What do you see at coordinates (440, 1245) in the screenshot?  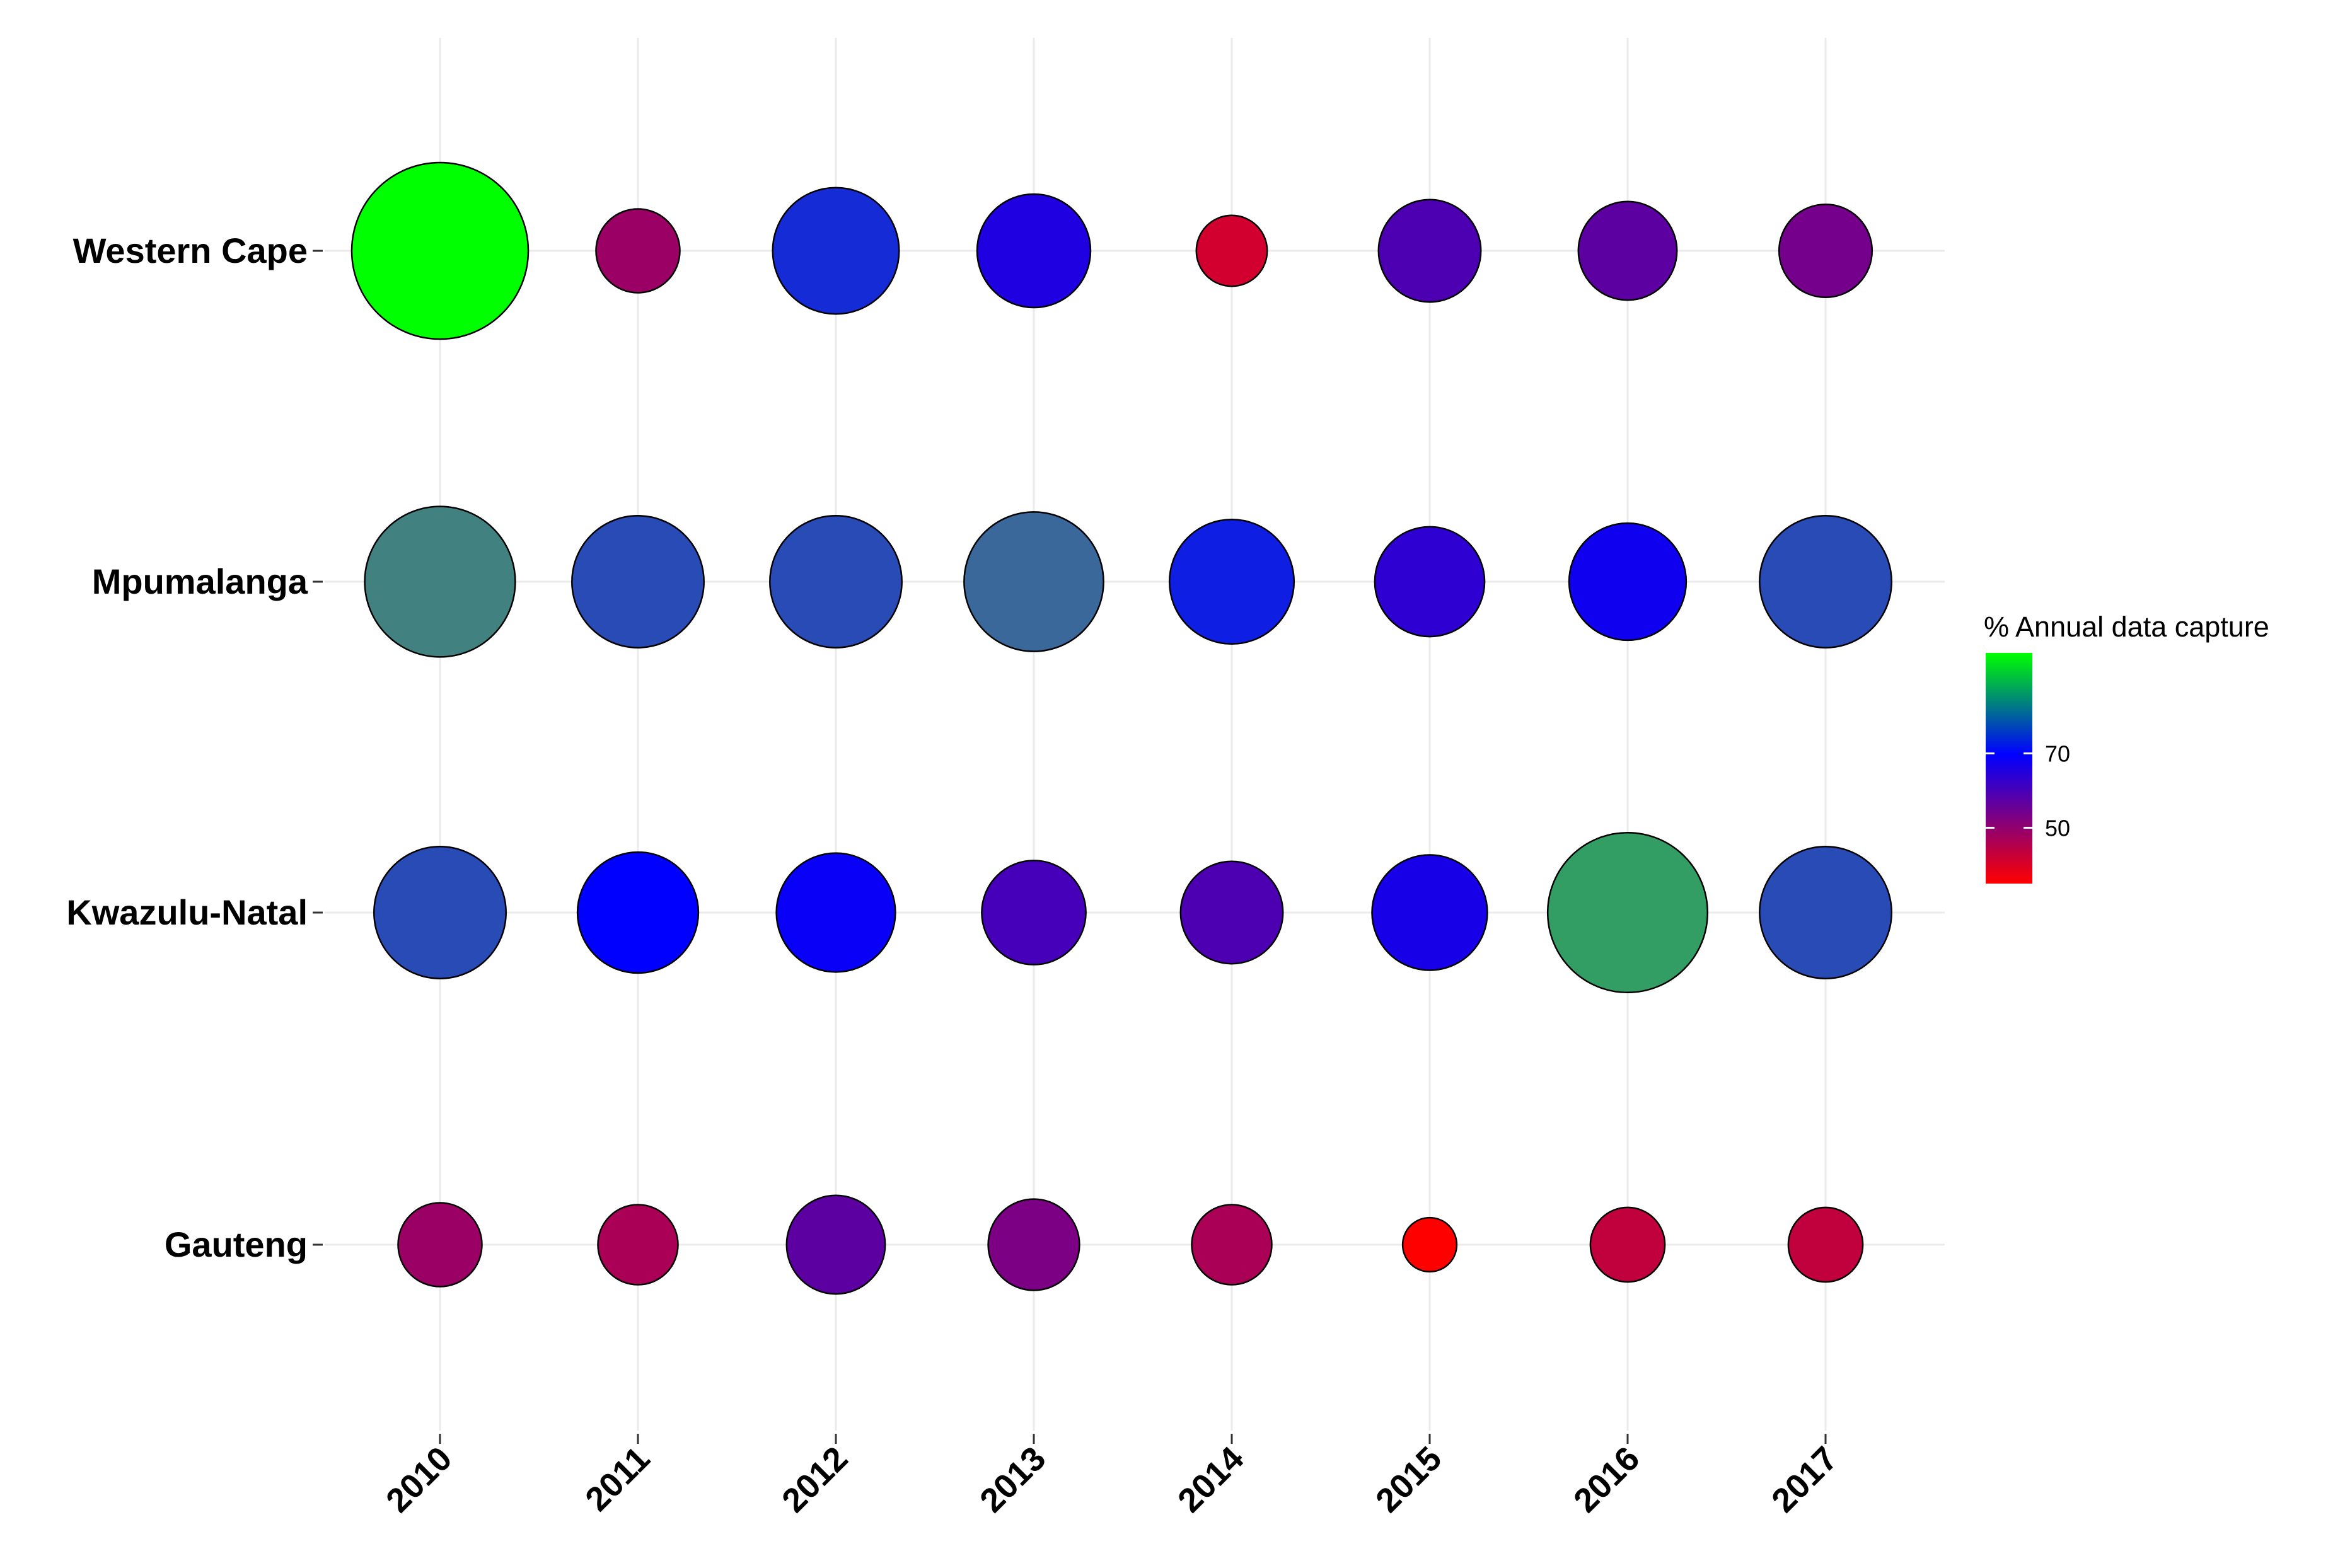 I see `bubble-gauteng-2010` at bounding box center [440, 1245].